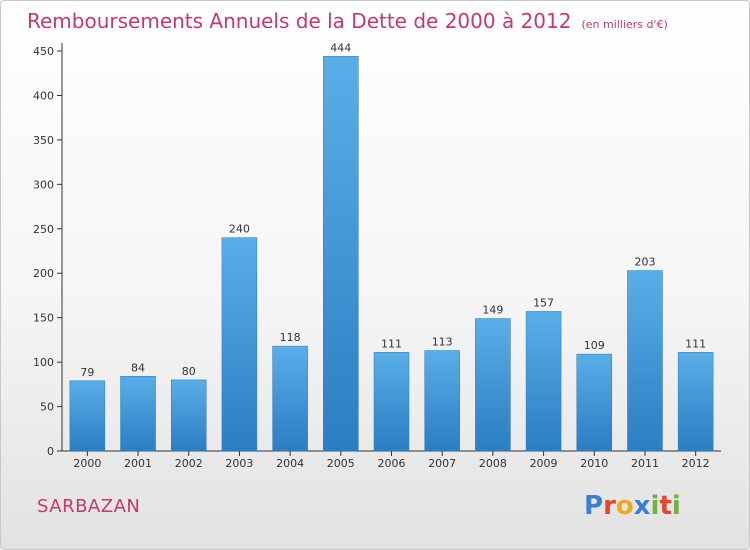 This screenshot has width=750, height=550. Describe the element at coordinates (543, 302) in the screenshot. I see `value-label-2009: 157` at that location.